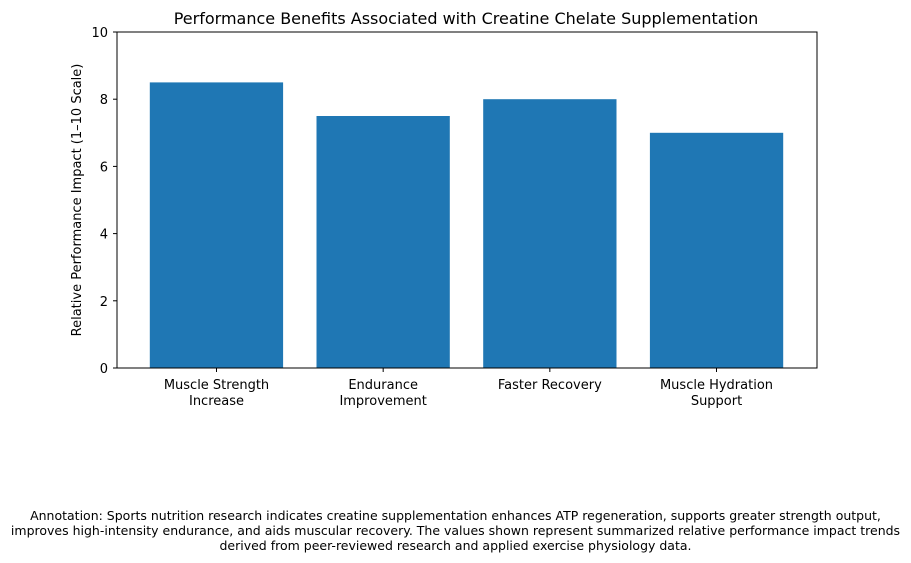  I want to click on y-axis-ticks: 0 2 4 6 8 10, so click(104, 201).